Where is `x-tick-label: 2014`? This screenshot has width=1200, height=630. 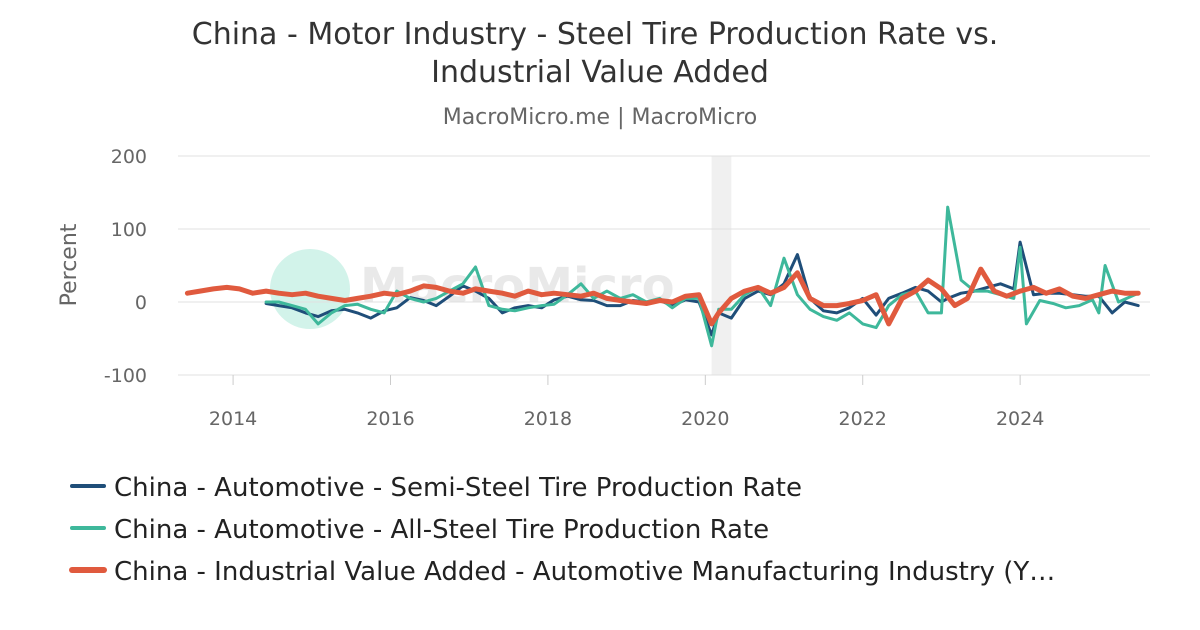
x-tick-label: 2014 is located at coordinates (233, 419).